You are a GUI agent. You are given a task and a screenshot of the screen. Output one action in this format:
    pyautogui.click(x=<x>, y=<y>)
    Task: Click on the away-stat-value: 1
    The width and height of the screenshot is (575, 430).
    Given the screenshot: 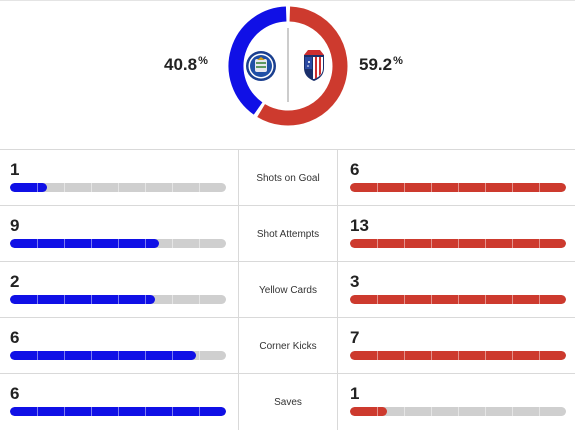 What is the action you would take?
    pyautogui.click(x=355, y=393)
    